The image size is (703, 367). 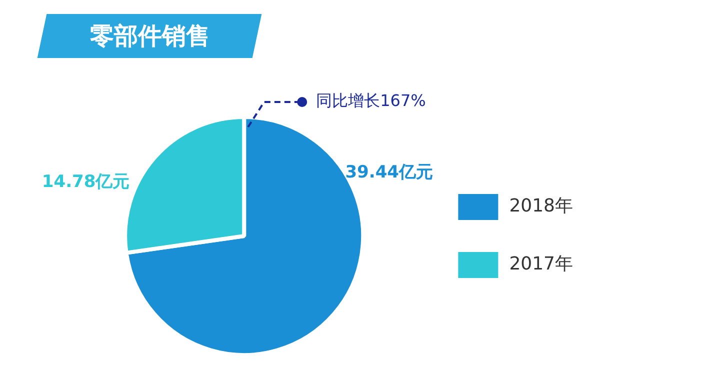 What do you see at coordinates (150, 36) in the screenshot?
I see `chart-title: 零部件销售` at bounding box center [150, 36].